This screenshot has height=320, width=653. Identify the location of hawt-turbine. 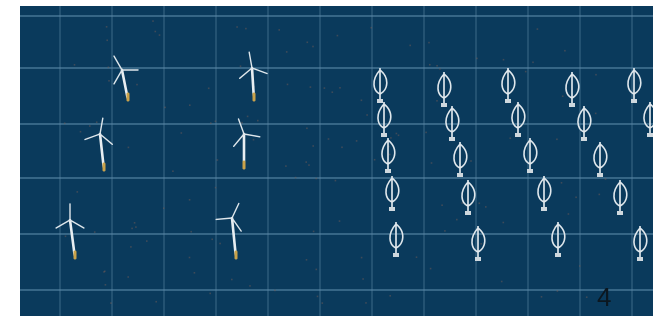
(70, 231).